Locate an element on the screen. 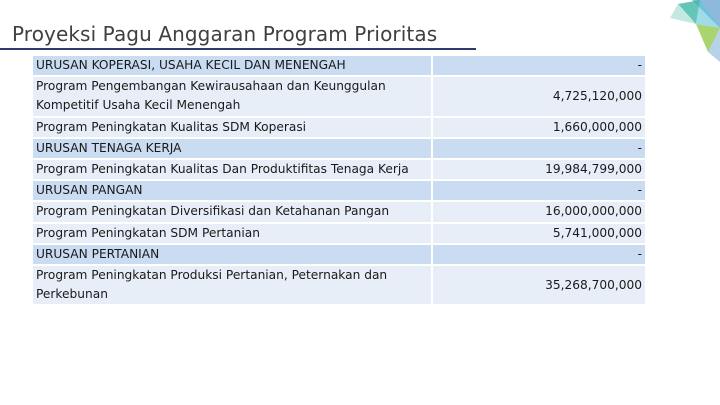 This screenshot has width=720, height=405. section-header-row: URUSAN PERTANIAN - is located at coordinates (339, 255).